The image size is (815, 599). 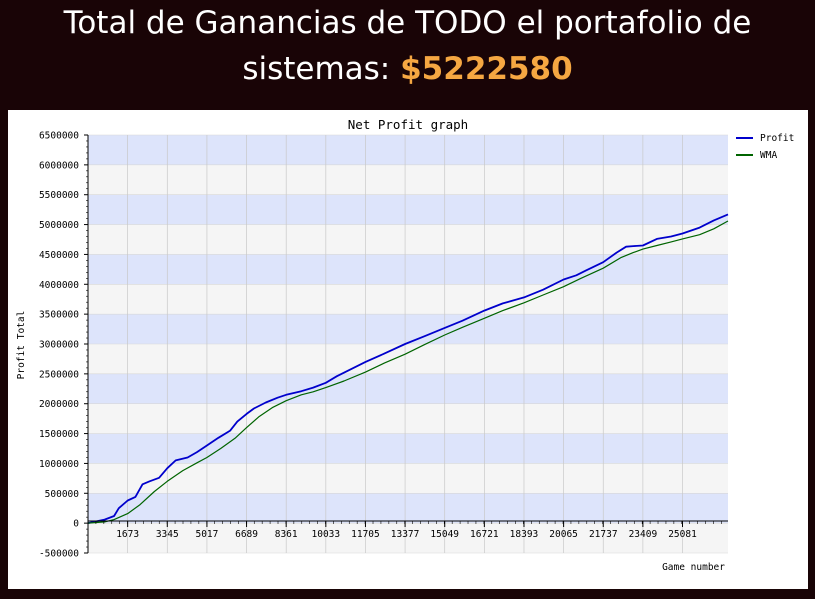 What do you see at coordinates (777, 138) in the screenshot?
I see `legend-label-profit: Profit` at bounding box center [777, 138].